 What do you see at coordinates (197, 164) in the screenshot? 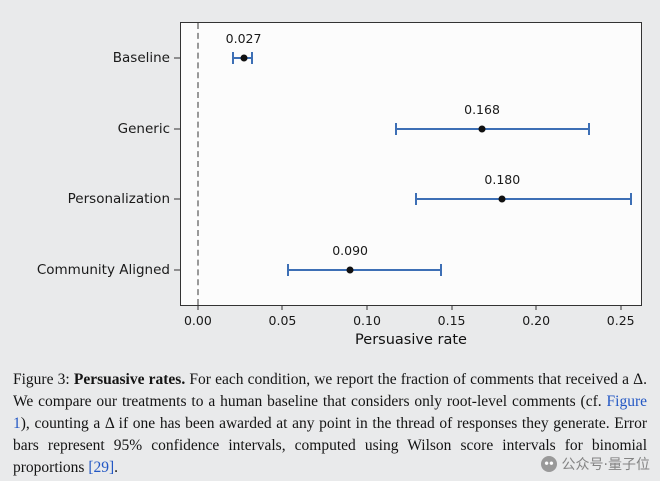
I see `zero-reference-line` at bounding box center [197, 164].